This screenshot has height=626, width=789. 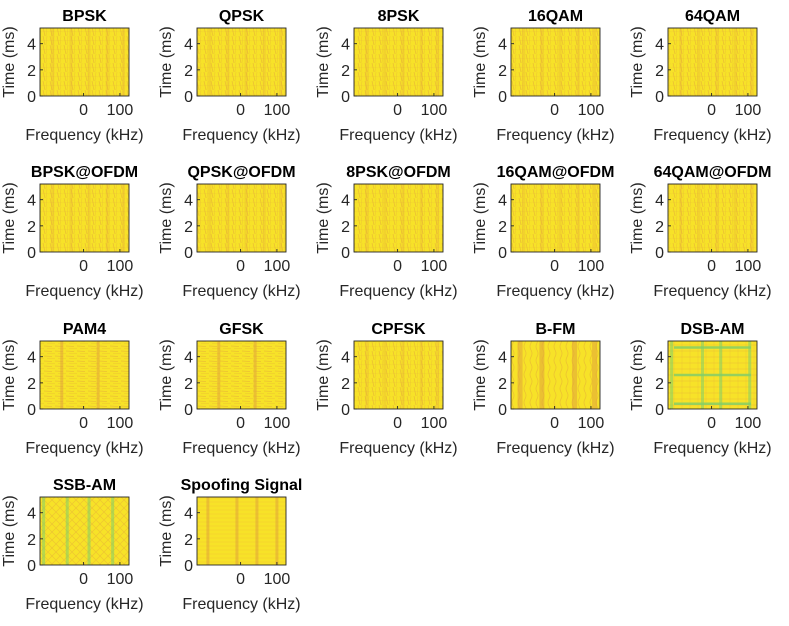 What do you see at coordinates (241, 329) in the screenshot?
I see `panel-title: GFSK` at bounding box center [241, 329].